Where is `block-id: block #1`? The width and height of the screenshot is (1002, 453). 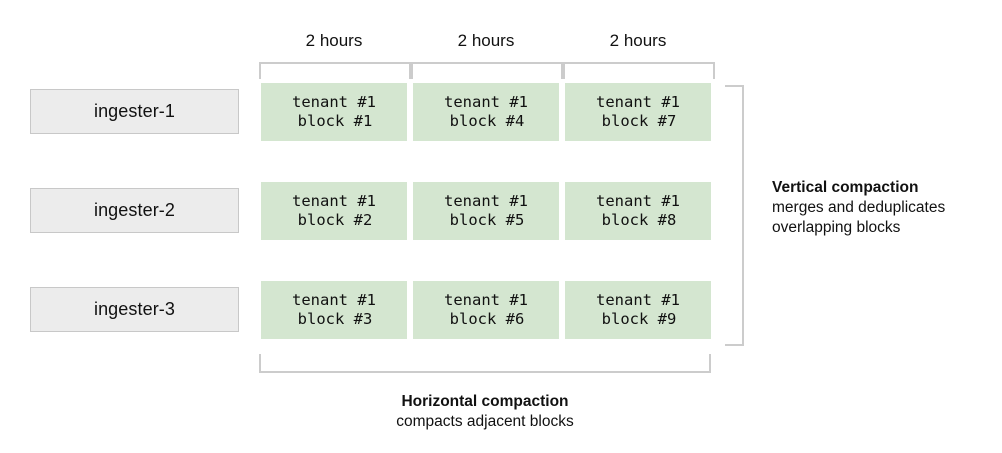
block-id: block #1 is located at coordinates (335, 121).